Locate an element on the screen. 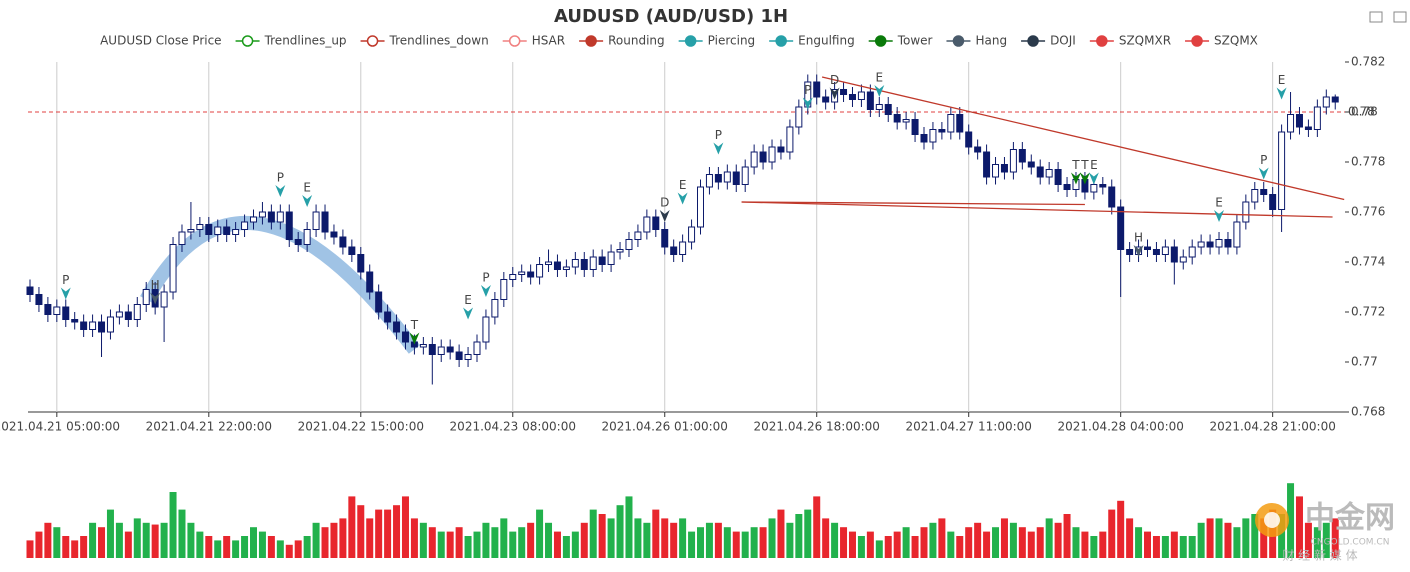  signal-label: H is located at coordinates (155, 285).